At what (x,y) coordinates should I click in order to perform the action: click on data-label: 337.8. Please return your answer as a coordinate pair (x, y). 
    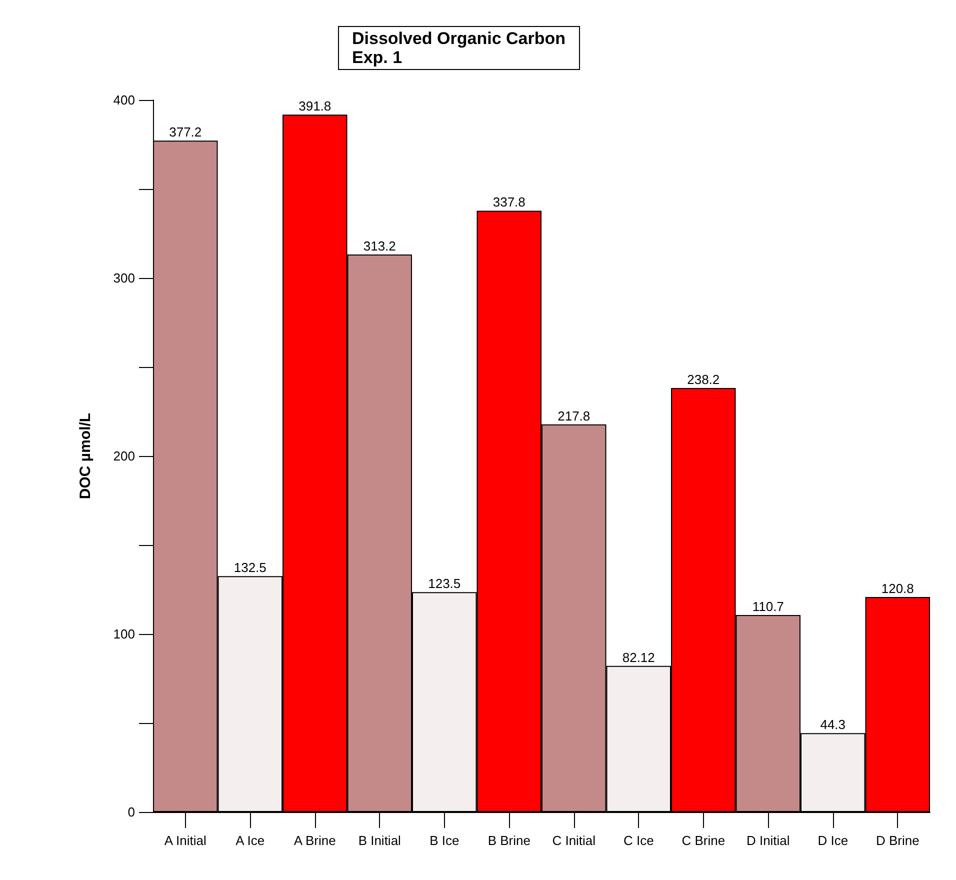
    Looking at the image, I should click on (509, 202).